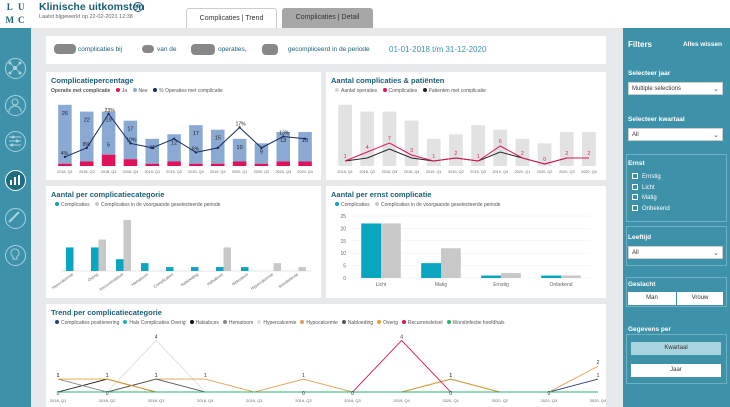  Describe the element at coordinates (283, 172) in the screenshot. I see `x-tick-label: 2020, Q3` at that location.